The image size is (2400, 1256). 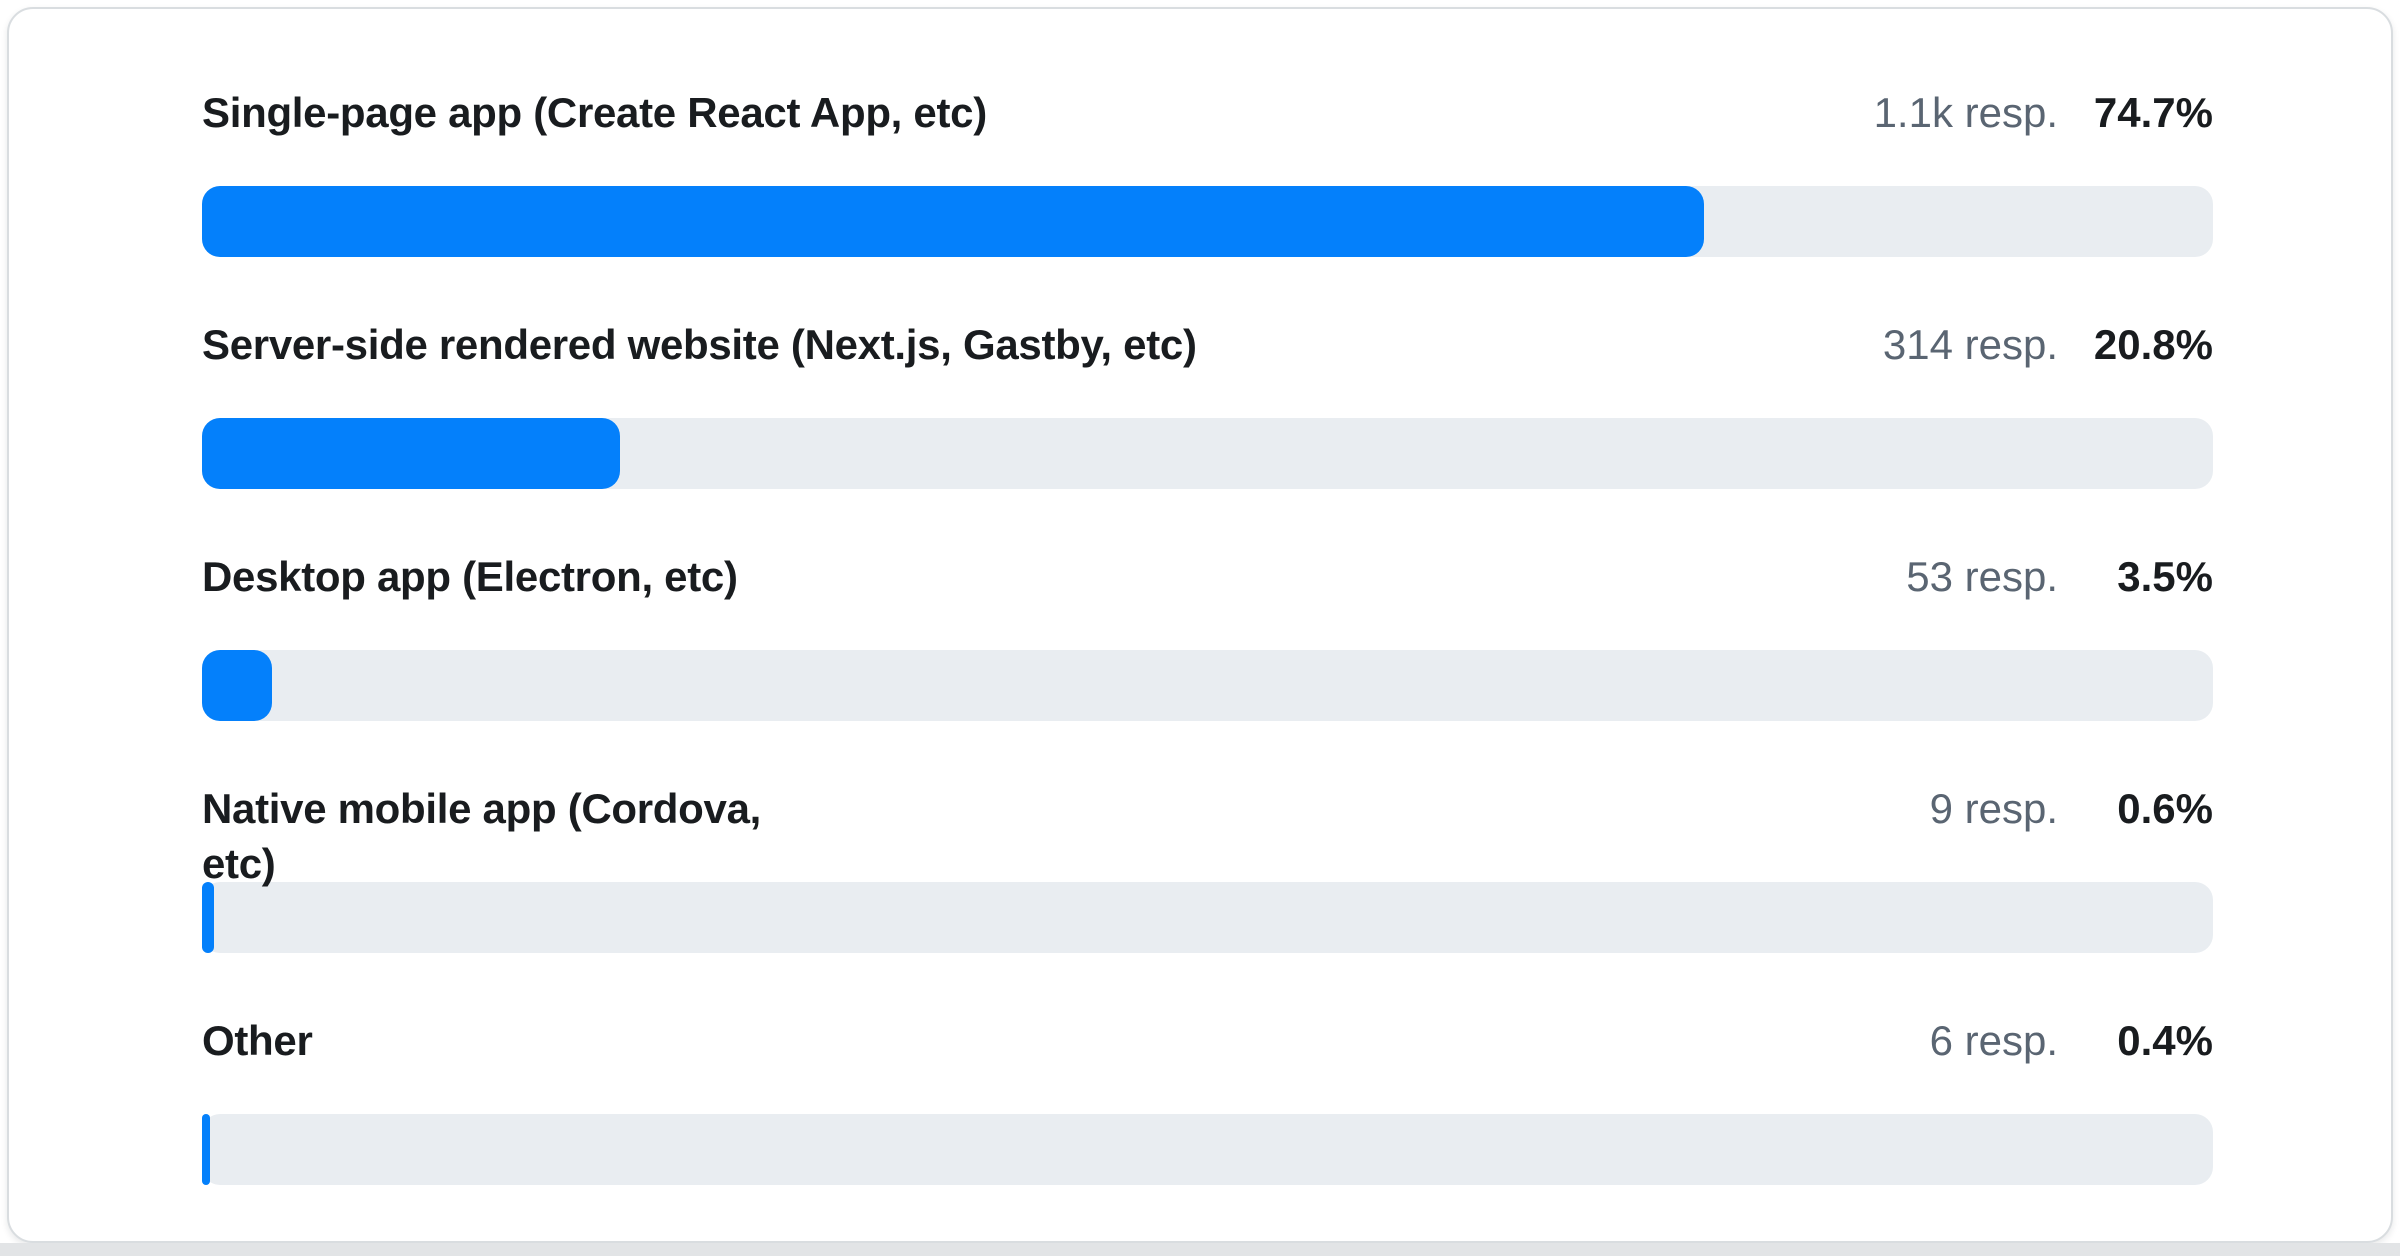 I want to click on percentage-value: 20.8%, so click(x=2153, y=344).